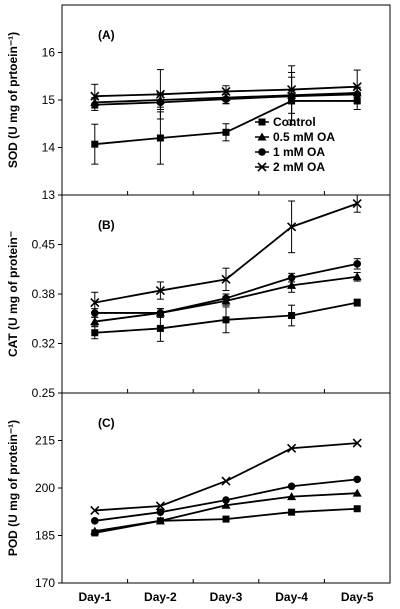  Describe the element at coordinates (13, 488) in the screenshot. I see `y-axis-label: POD (U mg of protein⁻¹)` at that location.